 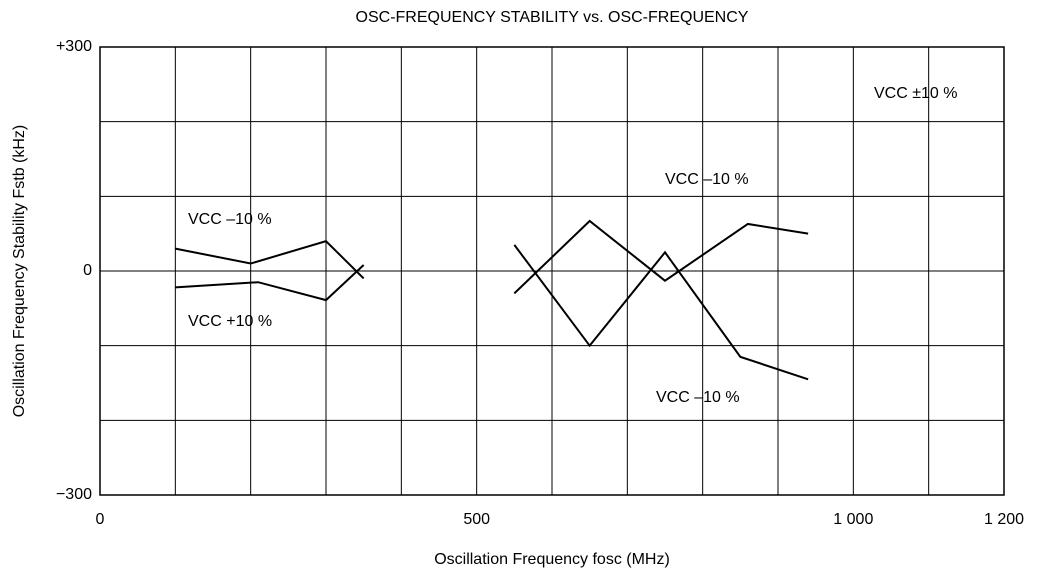 I want to click on annotation: VCC ±10 %, so click(x=915, y=93).